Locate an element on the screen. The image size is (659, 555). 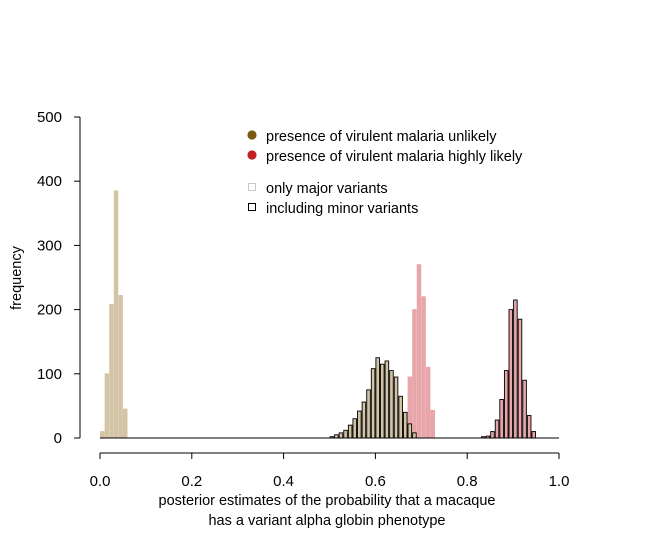
bar-series-malaria-likely-including-minor is located at coordinates (509, 369).